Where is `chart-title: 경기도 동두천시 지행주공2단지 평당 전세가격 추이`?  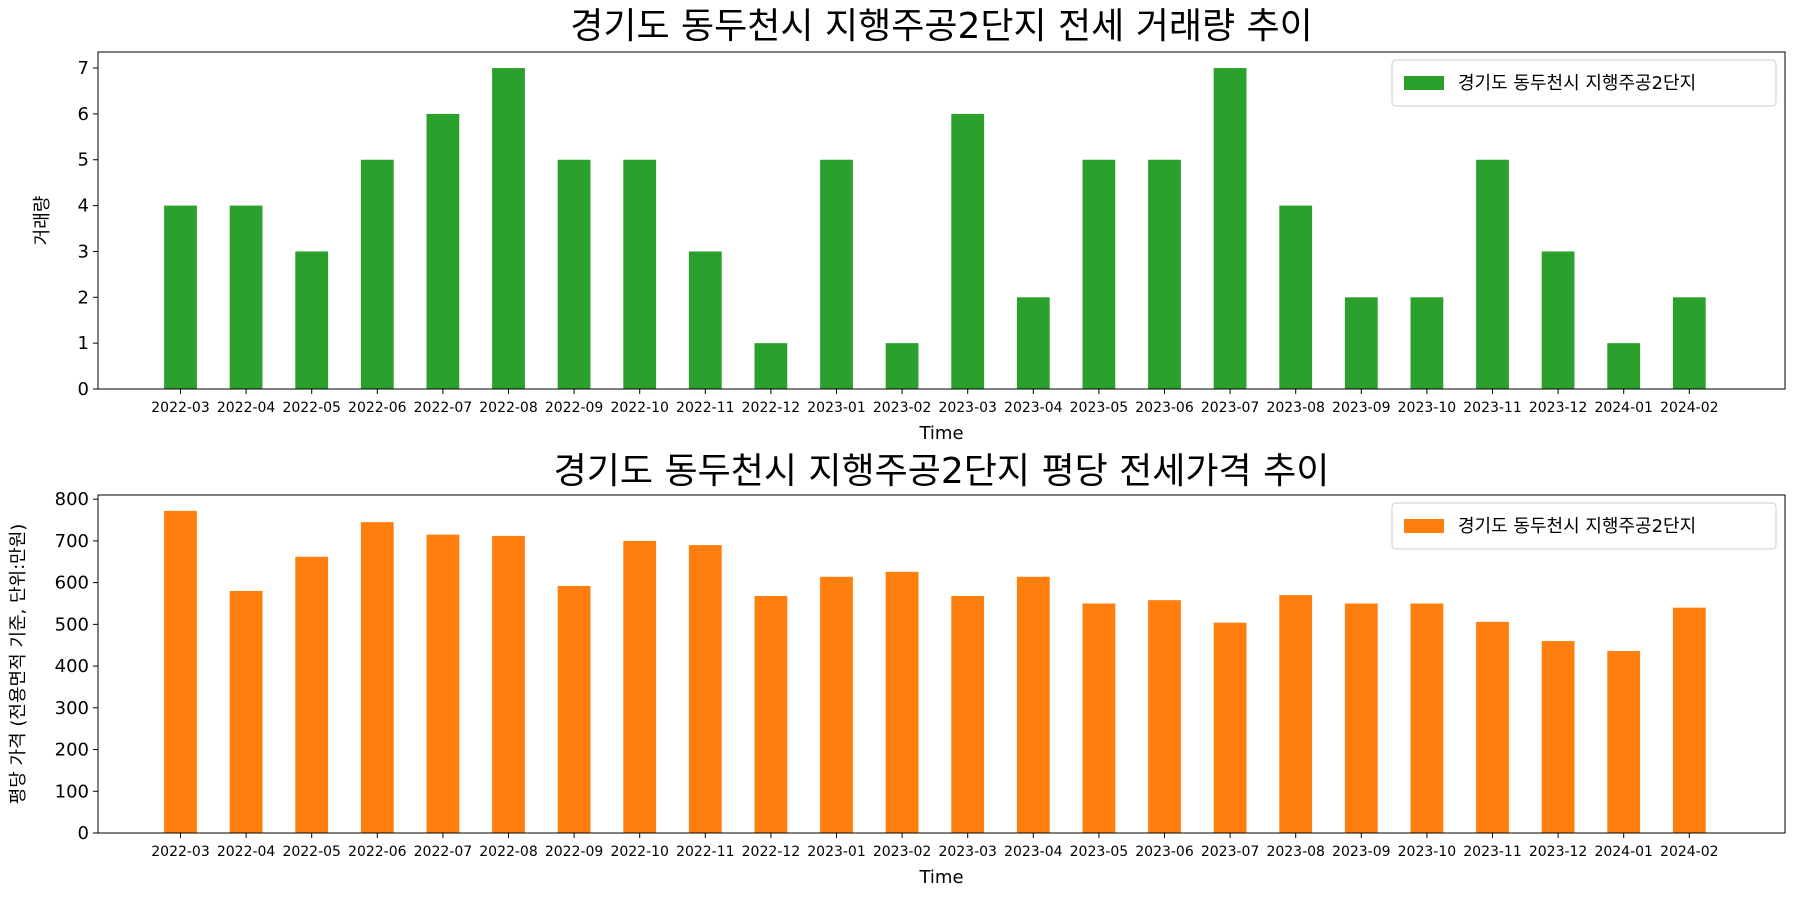 chart-title: 경기도 동두천시 지행주공2단지 평당 전세가격 추이 is located at coordinates (942, 471).